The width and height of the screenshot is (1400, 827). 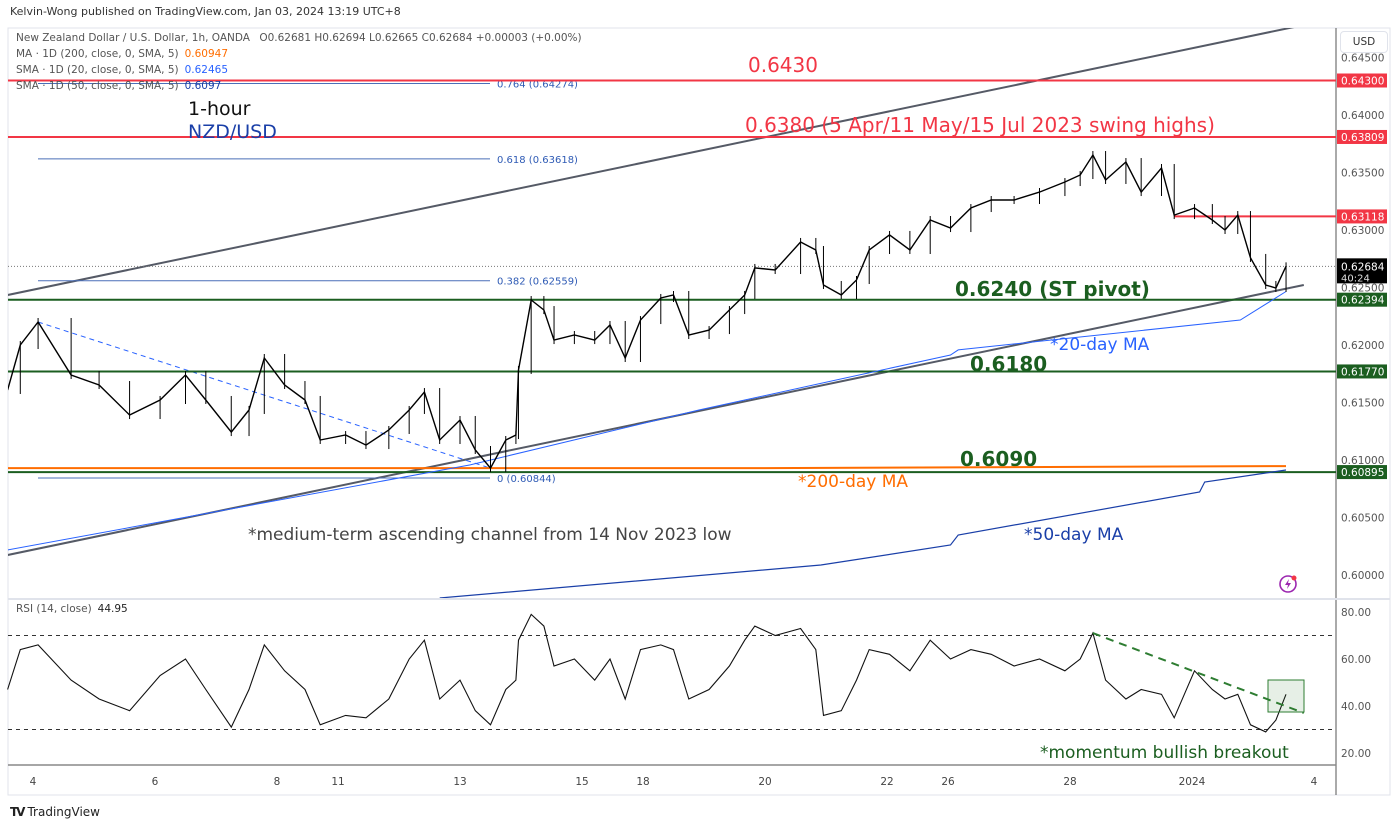 What do you see at coordinates (203, 86) in the screenshot?
I see `sma50-value: 0.6097` at bounding box center [203, 86].